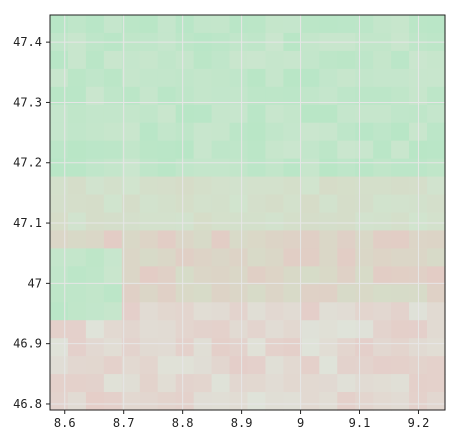  Describe the element at coordinates (124, 423) in the screenshot. I see `x-tick-label: 8.7` at that location.